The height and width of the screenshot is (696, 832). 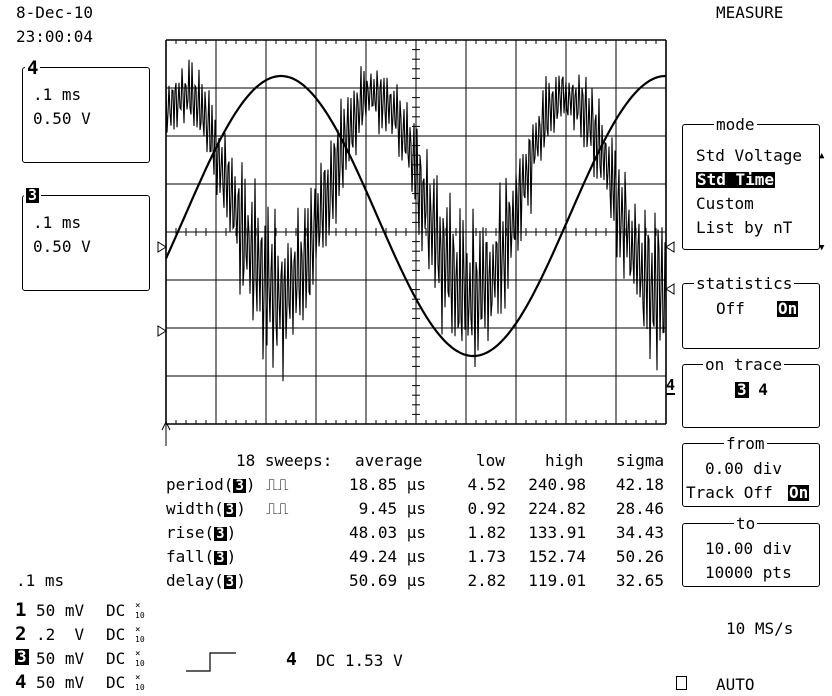 What do you see at coordinates (557, 556) in the screenshot?
I see `measurement-high: 152.74` at bounding box center [557, 556].